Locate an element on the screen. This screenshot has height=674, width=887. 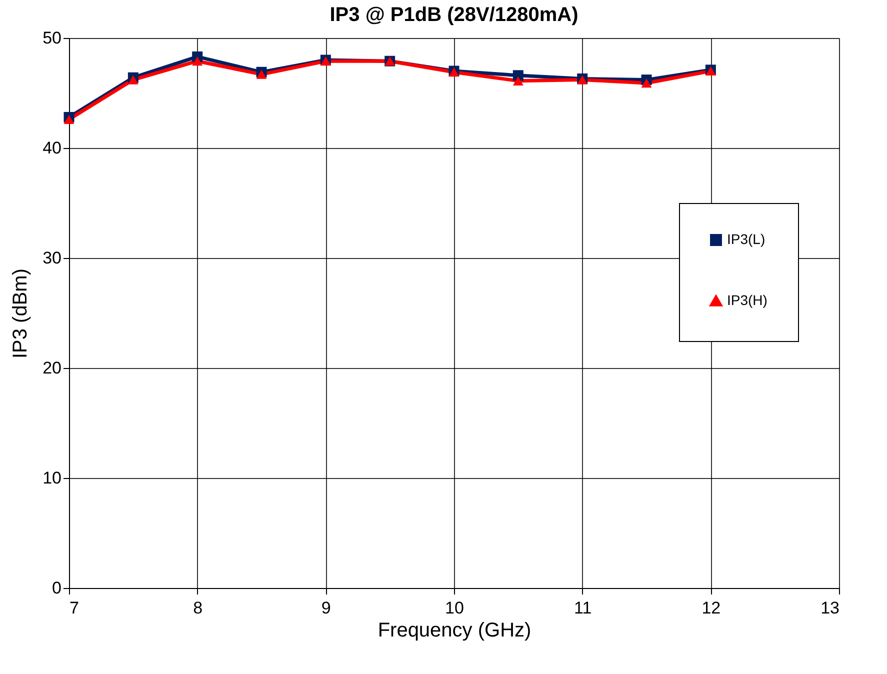
y-tick-label: 0 is located at coordinates (57, 588).